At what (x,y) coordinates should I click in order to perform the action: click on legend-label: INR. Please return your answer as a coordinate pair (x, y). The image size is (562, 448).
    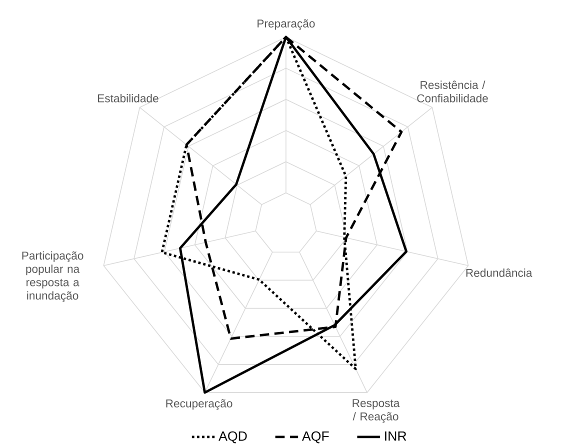
    Looking at the image, I should click on (395, 436).